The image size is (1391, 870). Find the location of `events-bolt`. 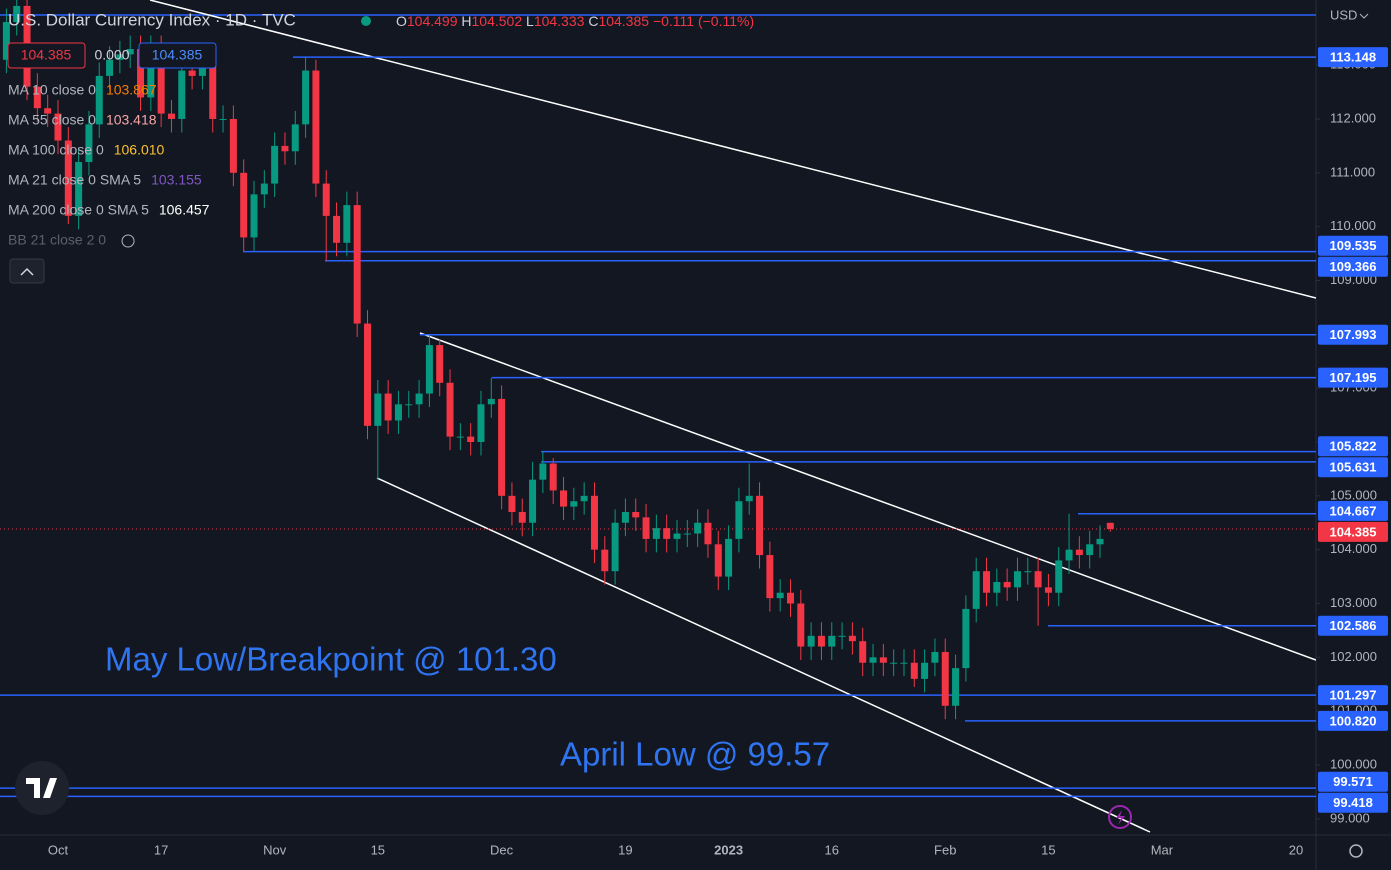

events-bolt is located at coordinates (1120, 817).